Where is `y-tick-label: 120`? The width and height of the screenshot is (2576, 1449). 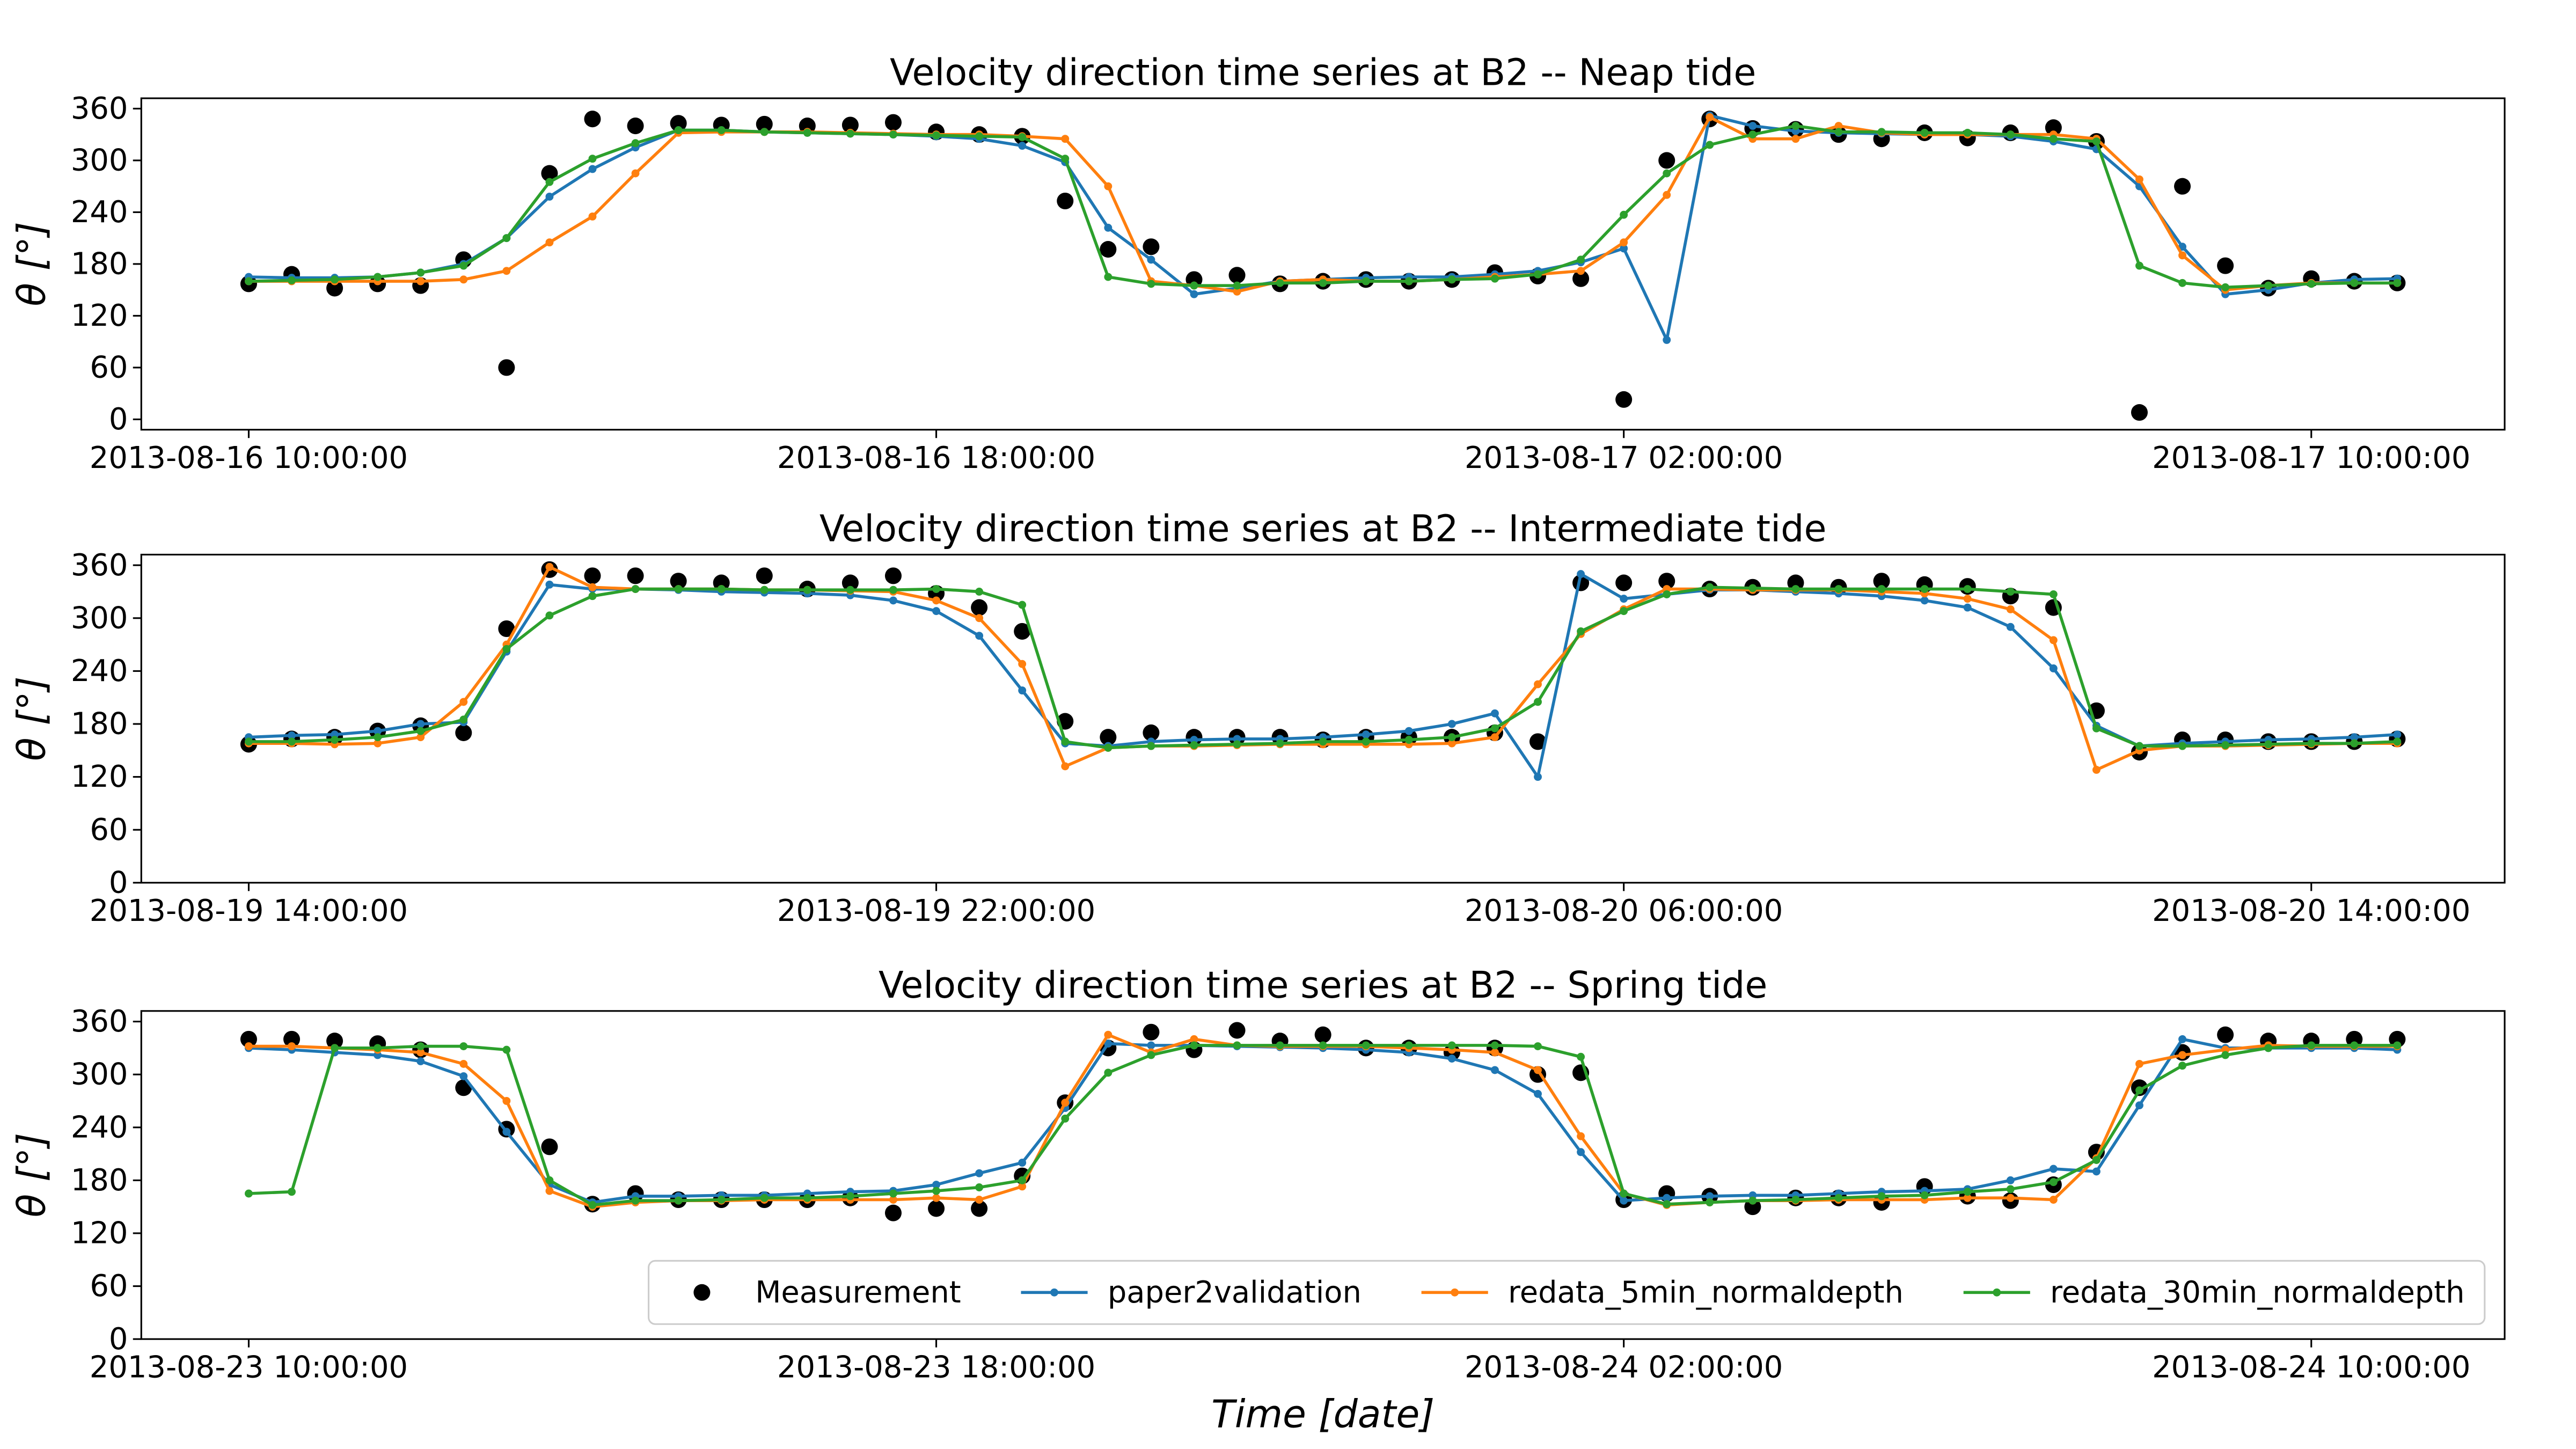
y-tick-label: 120 is located at coordinates (99, 1233).